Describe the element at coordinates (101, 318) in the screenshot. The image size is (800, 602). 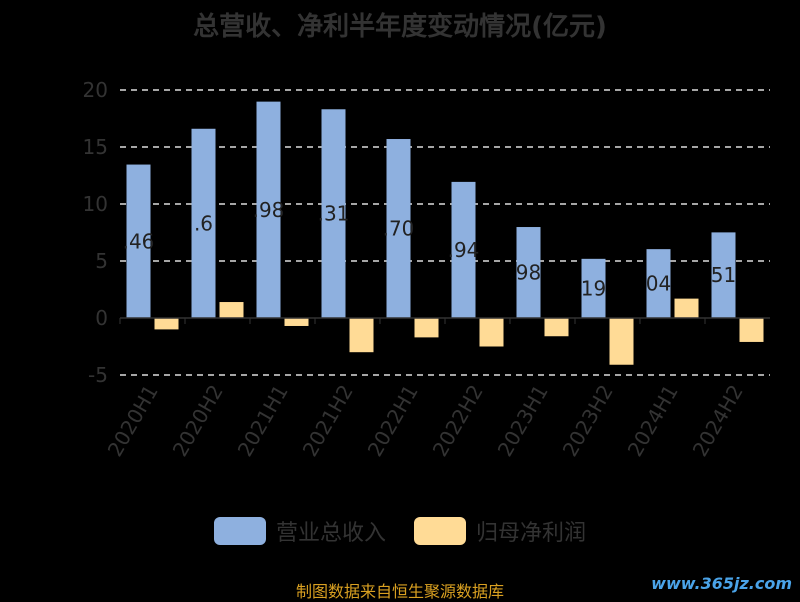
I see `y-tick-label: 0` at that location.